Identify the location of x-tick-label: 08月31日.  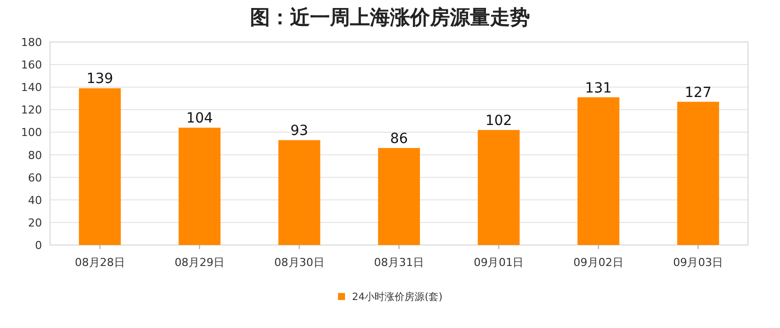
(399, 262).